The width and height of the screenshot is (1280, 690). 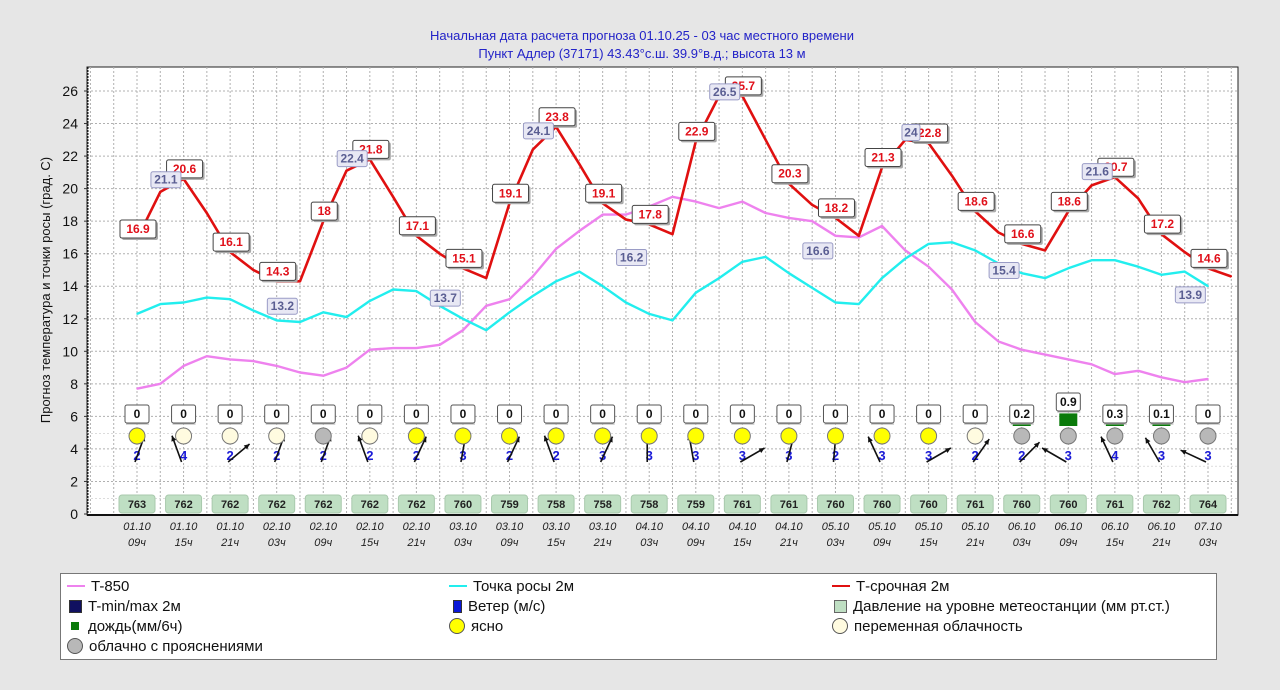 I want to click on pressure-value: 763, so click(x=137, y=505).